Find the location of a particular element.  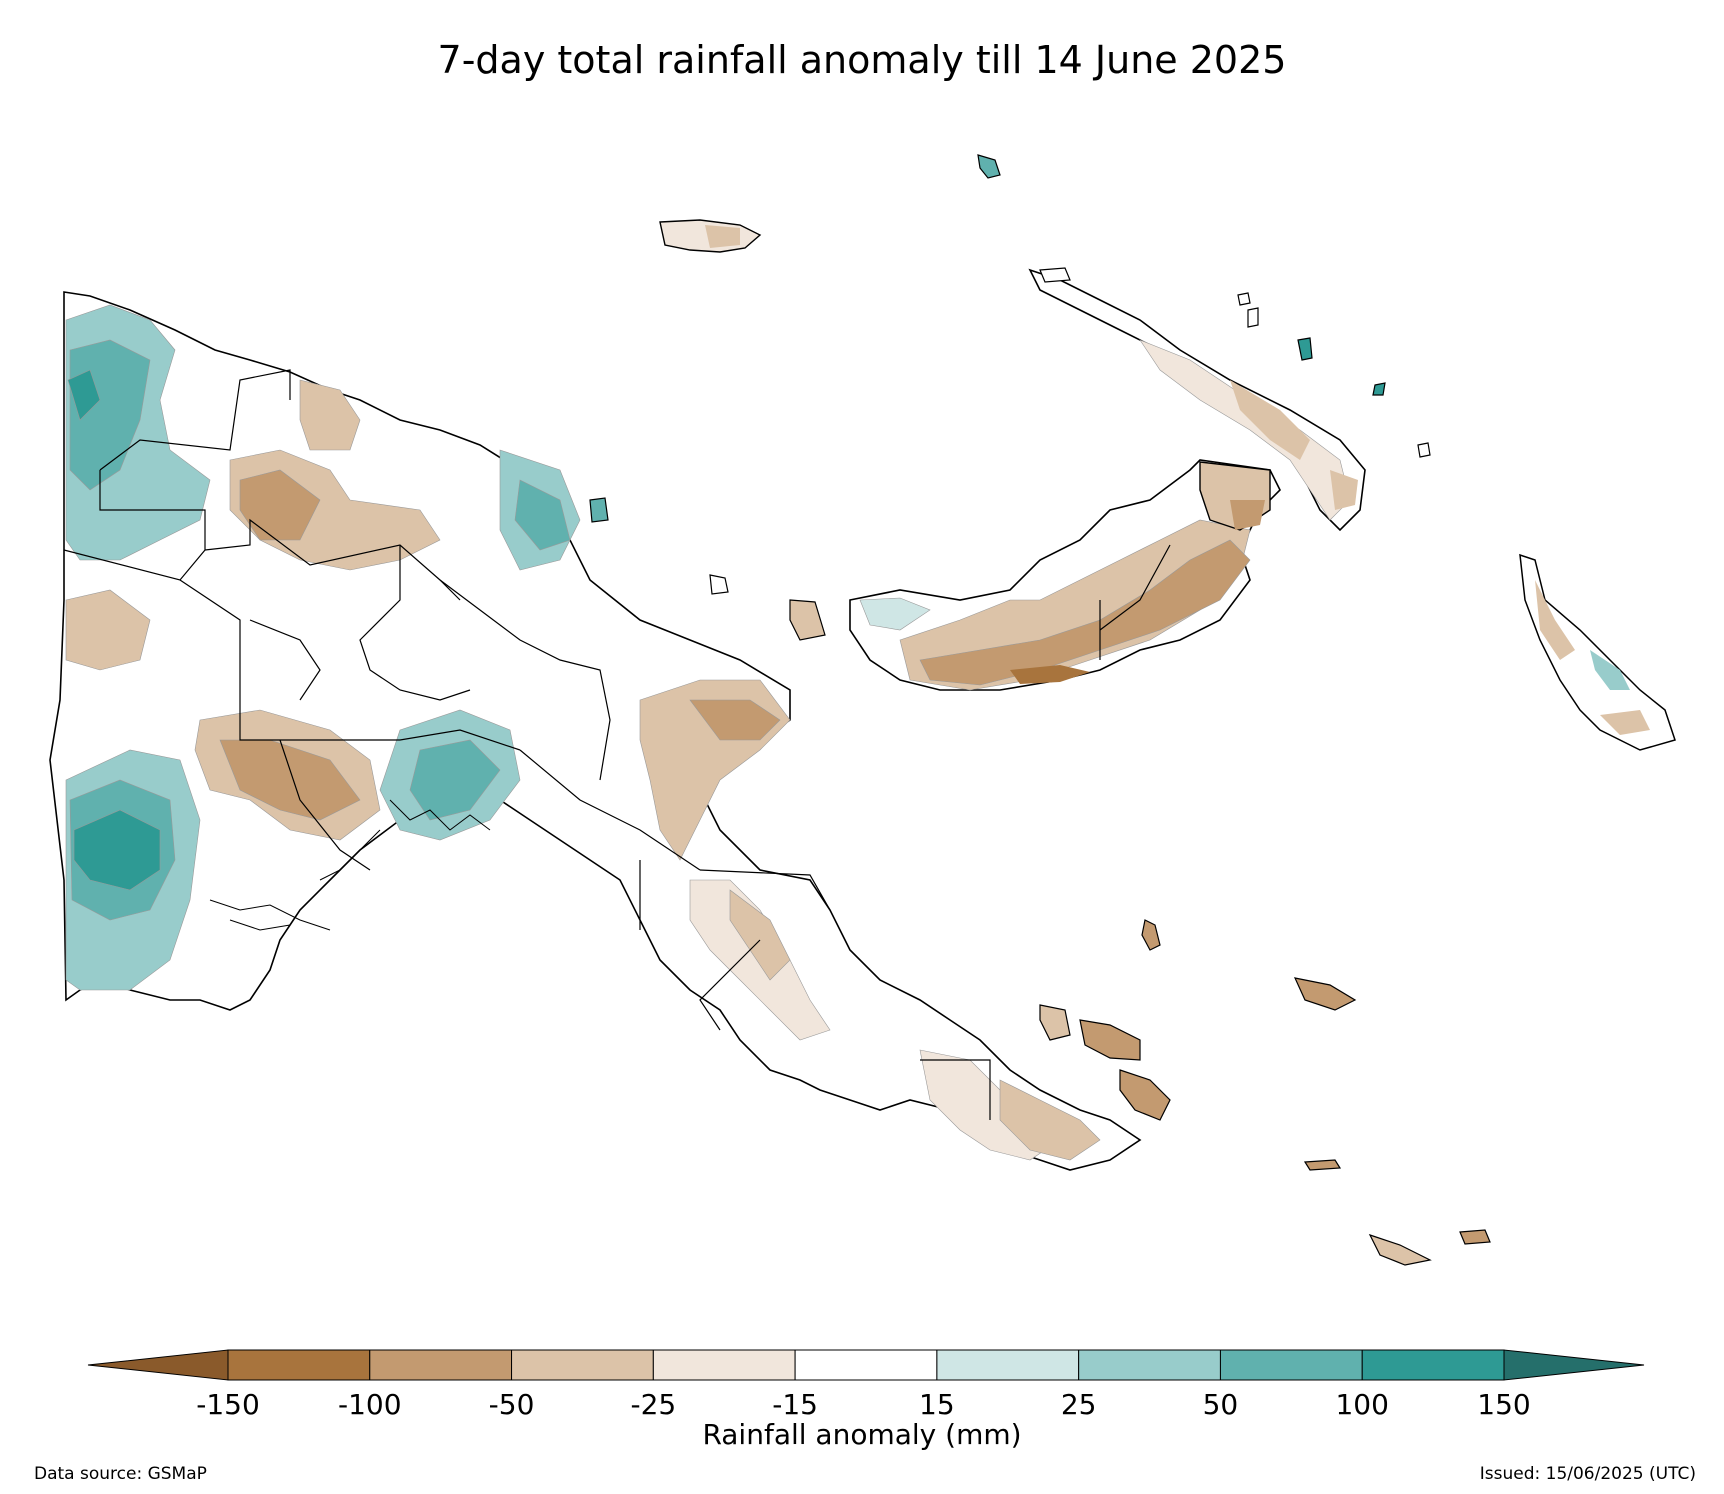

colorbar-extend-low is located at coordinates (158, 1365).